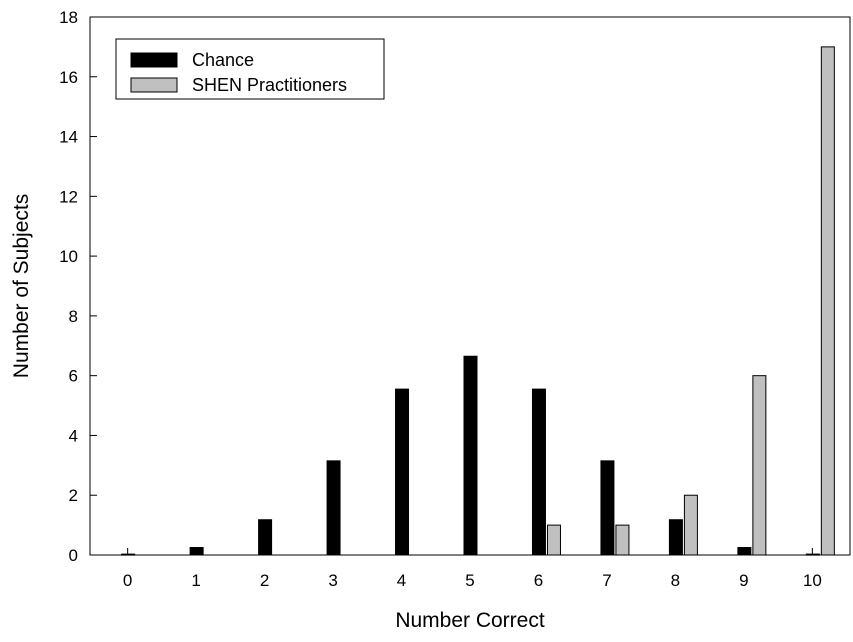  I want to click on y-tick-label: 14, so click(68, 137).